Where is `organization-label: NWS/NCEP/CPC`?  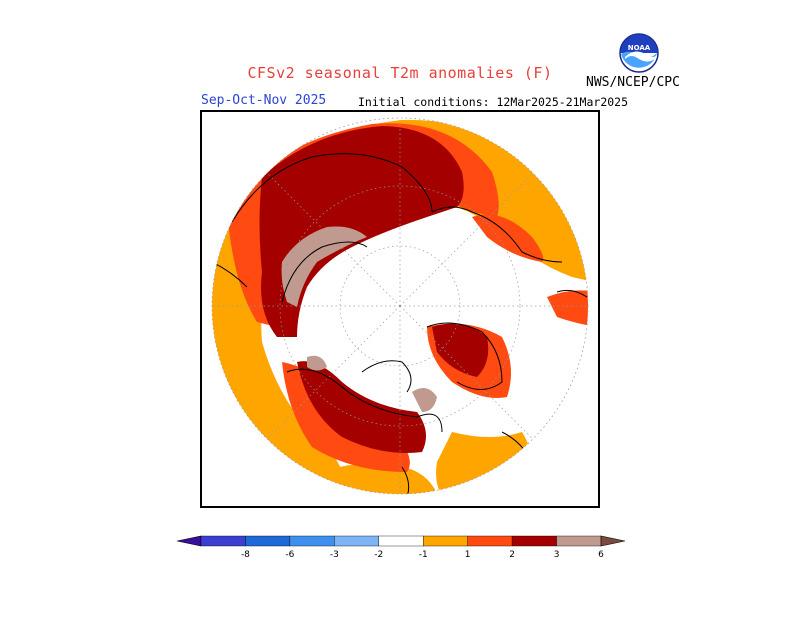 organization-label: NWS/NCEP/CPC is located at coordinates (633, 82).